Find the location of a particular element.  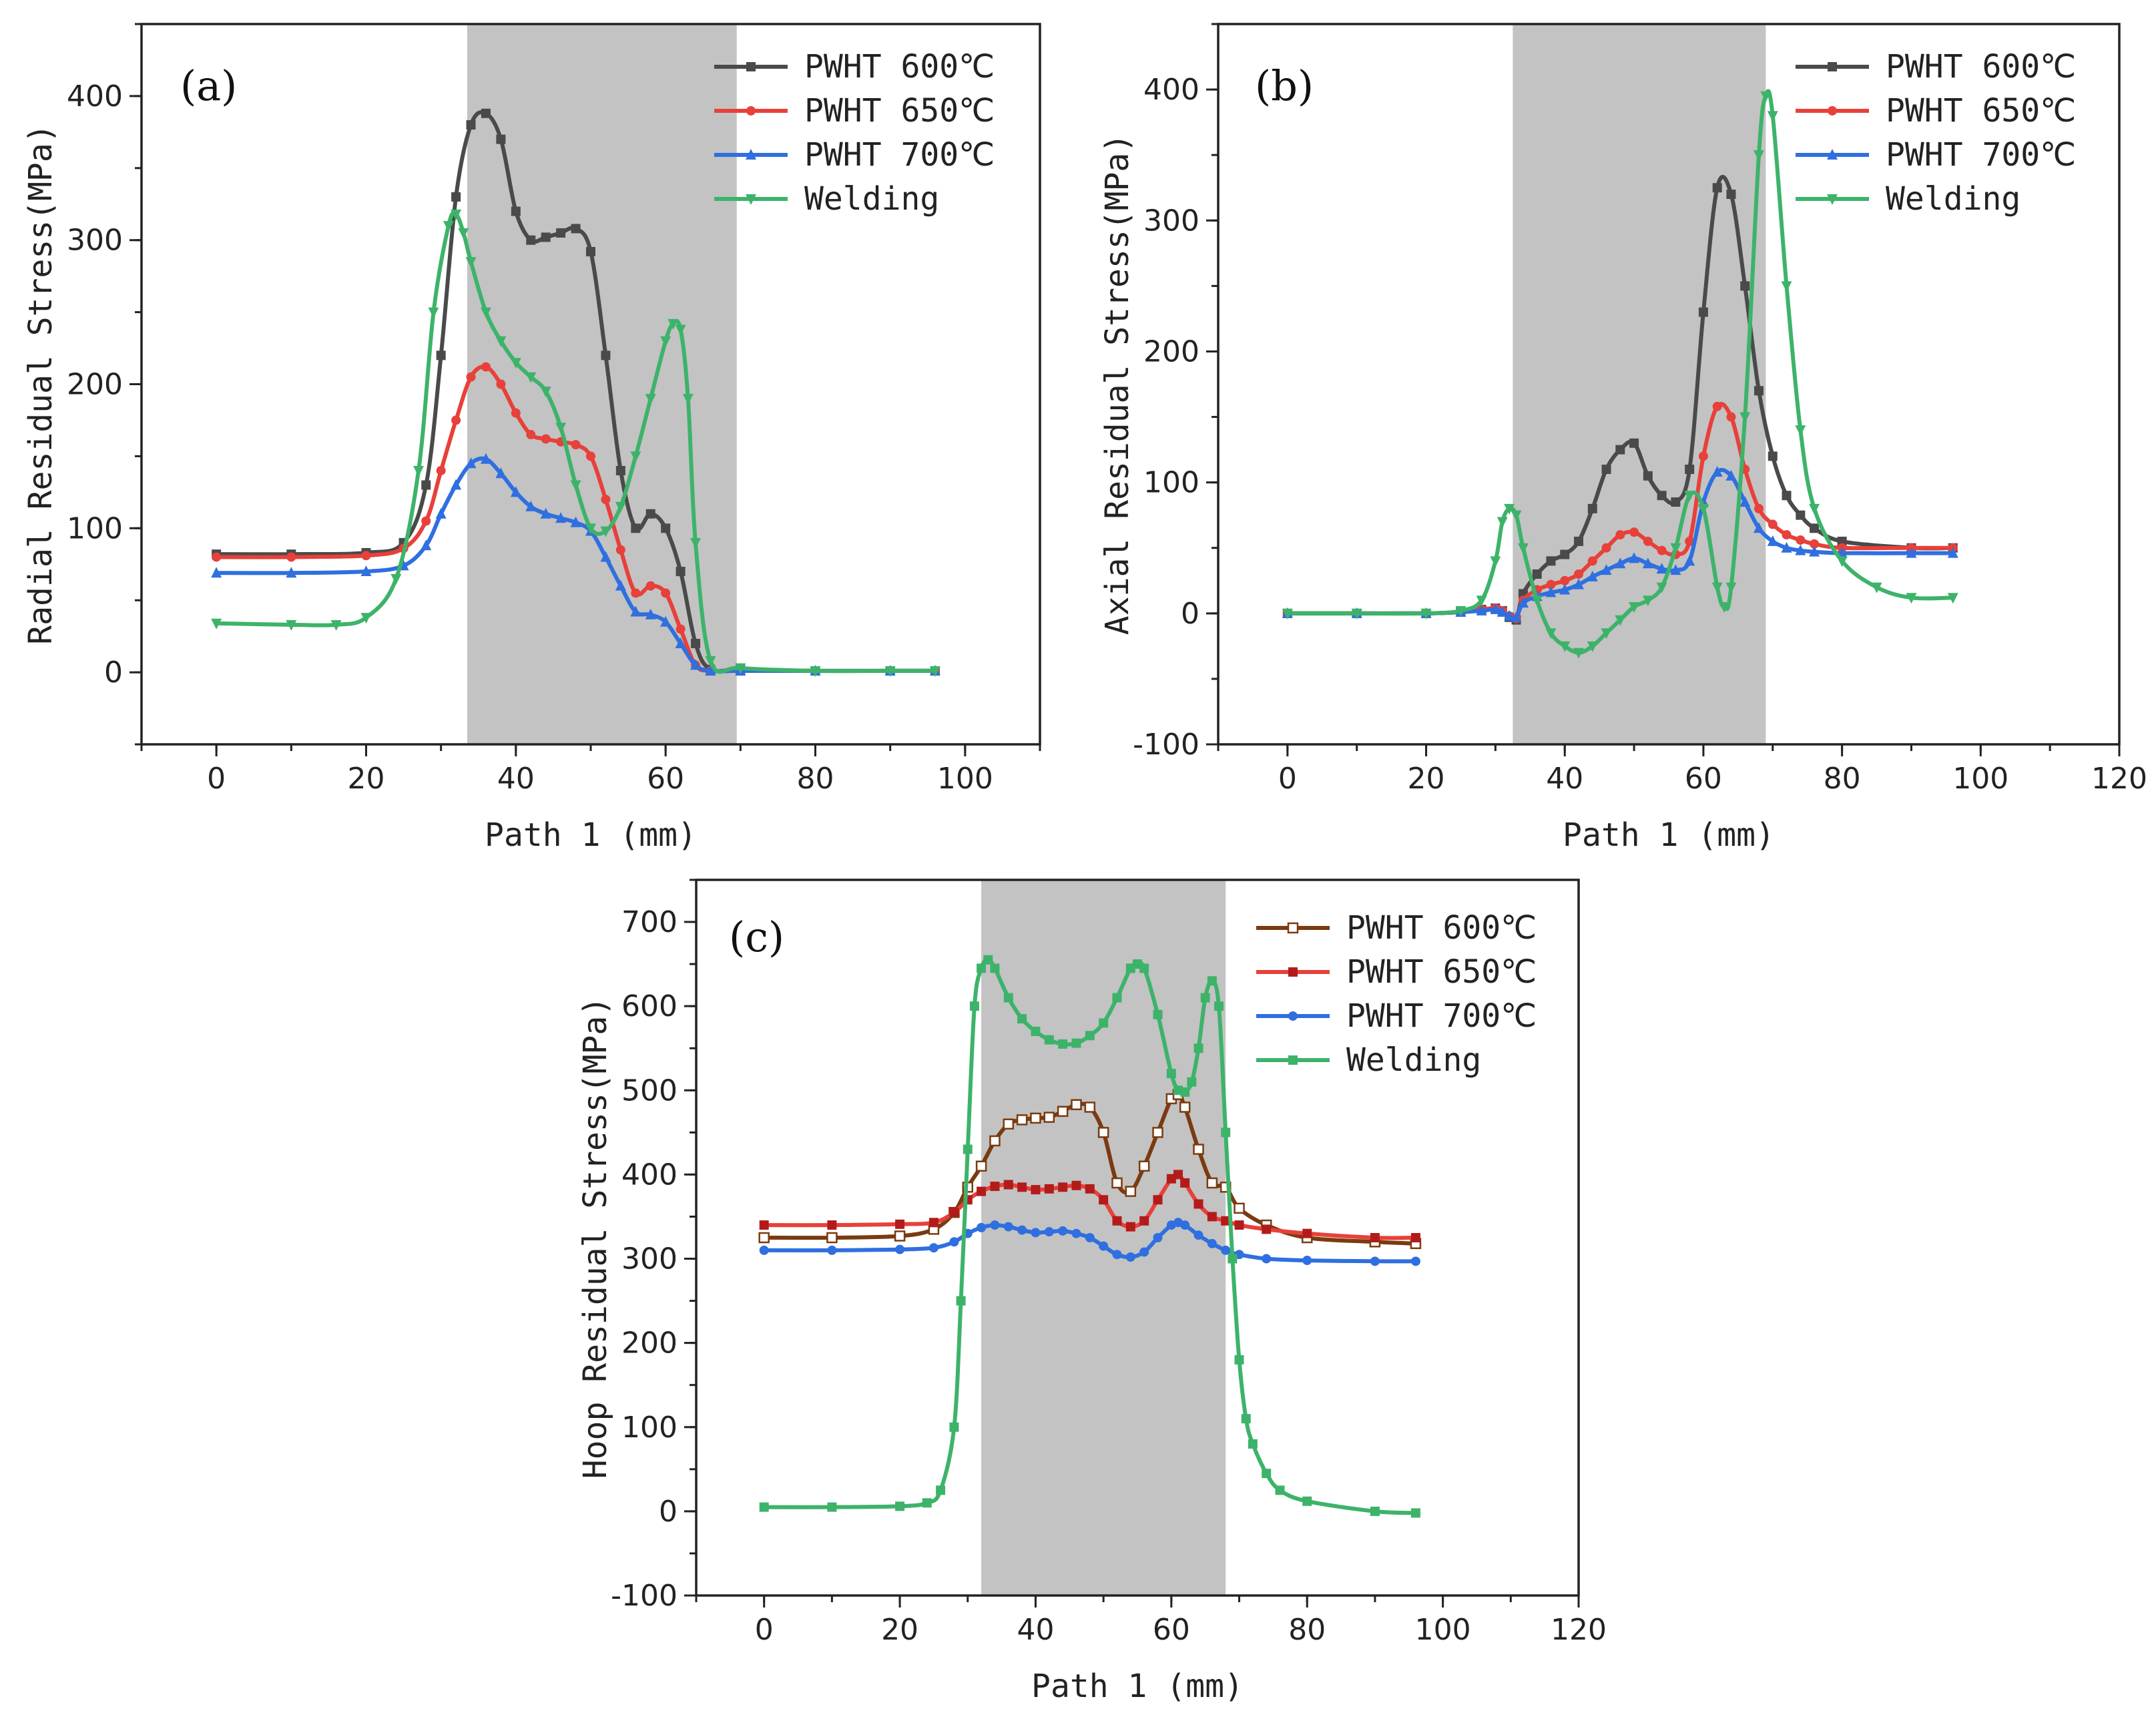

x-tick-label: 80 is located at coordinates (1842, 779).